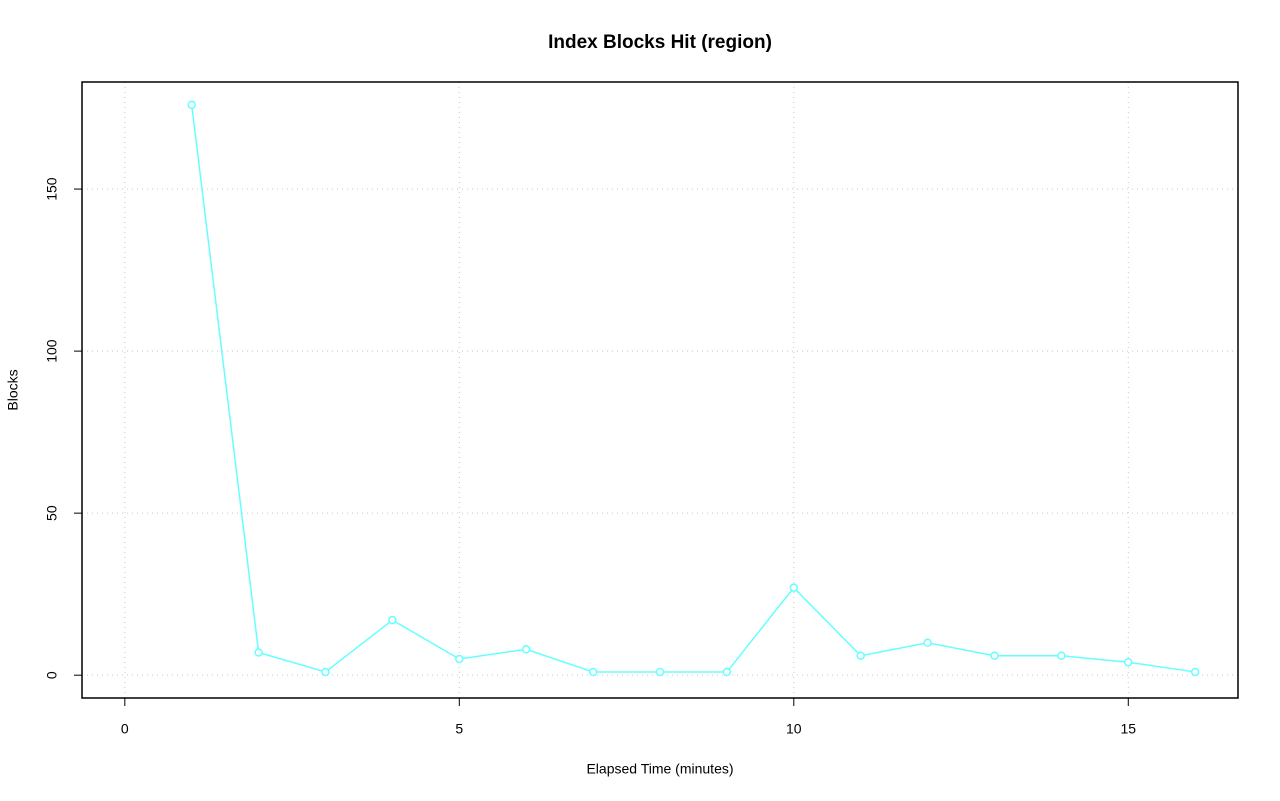 This screenshot has width=1280, height=801. What do you see at coordinates (1128, 729) in the screenshot?
I see `x-tick-label: 15` at bounding box center [1128, 729].